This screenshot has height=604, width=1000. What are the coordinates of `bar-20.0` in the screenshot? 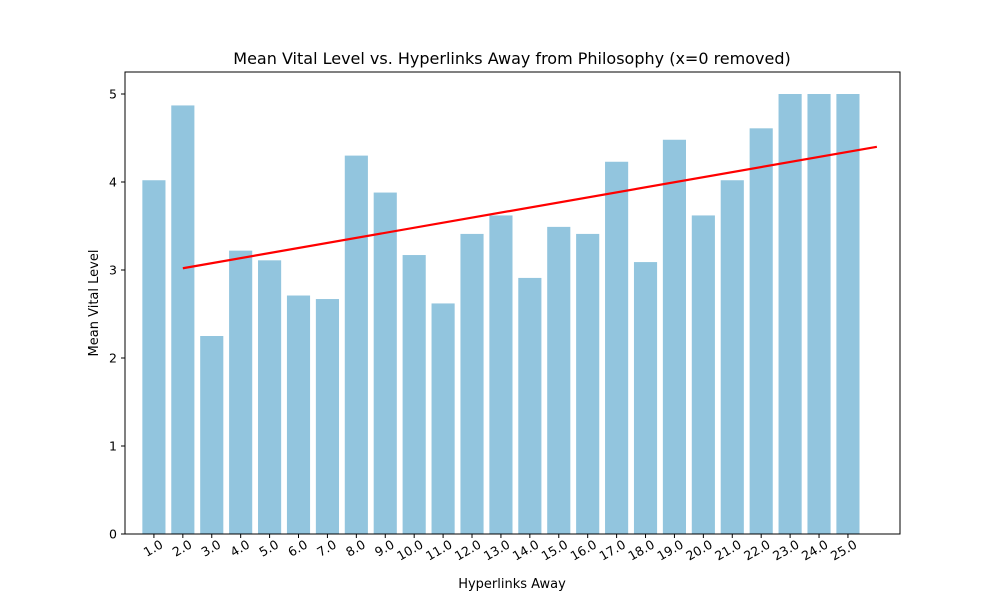 It's located at (703, 374).